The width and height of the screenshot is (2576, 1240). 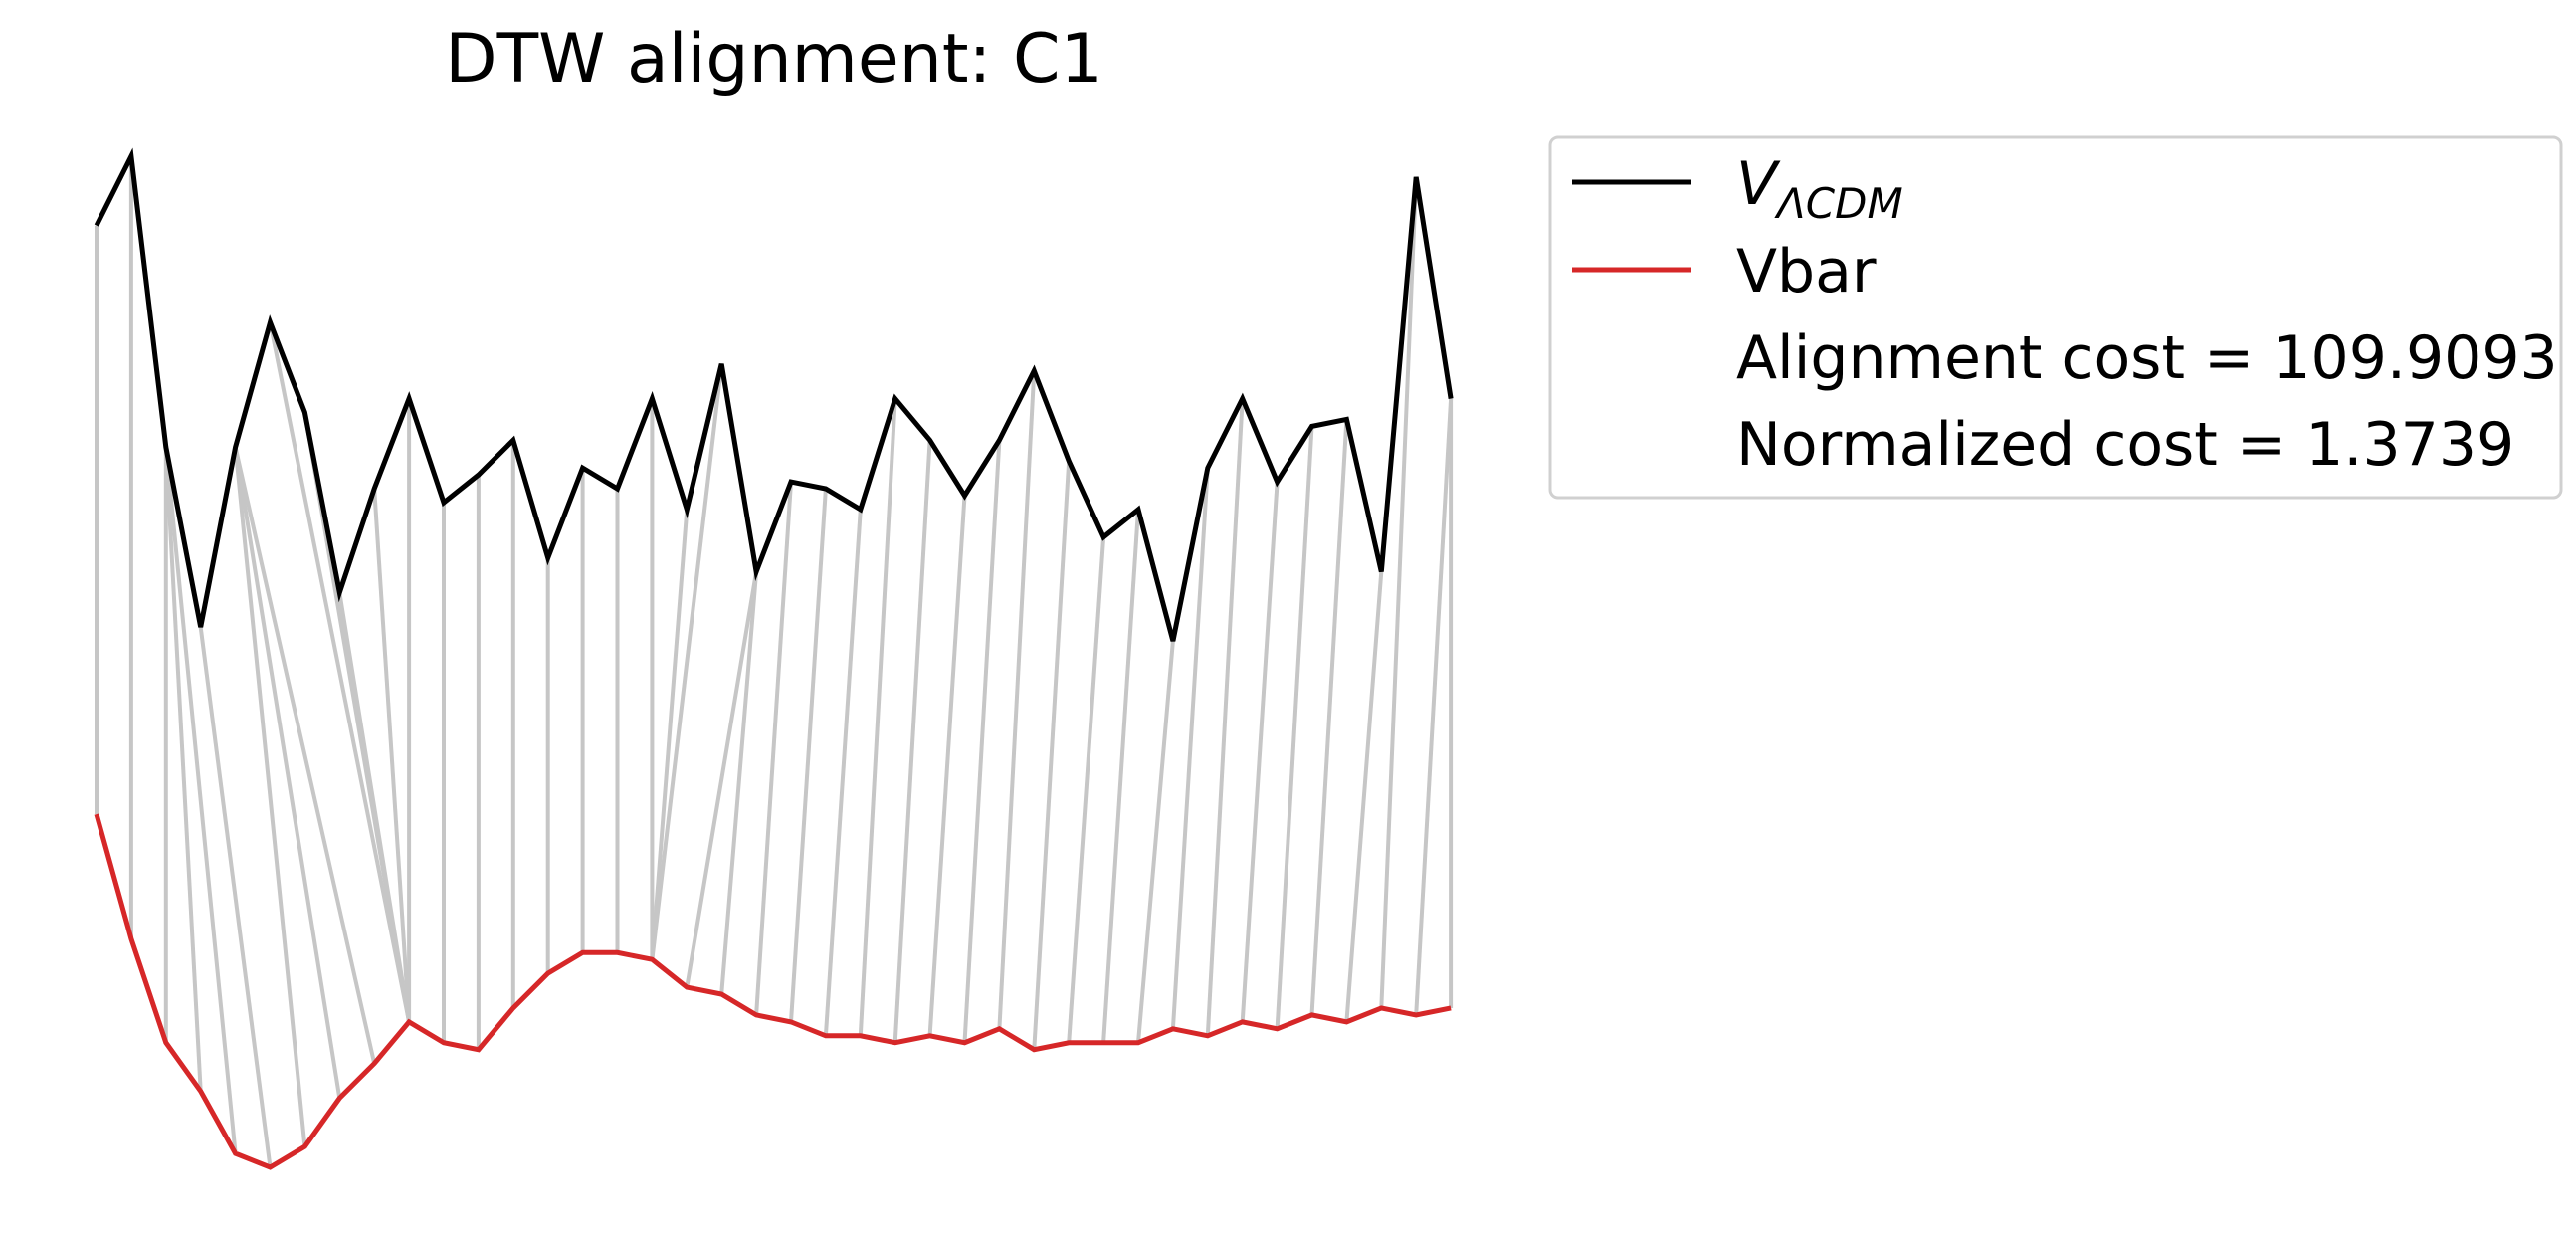 I want to click on legend-label-vlcdm: VΛCDM, so click(x=1820, y=188).